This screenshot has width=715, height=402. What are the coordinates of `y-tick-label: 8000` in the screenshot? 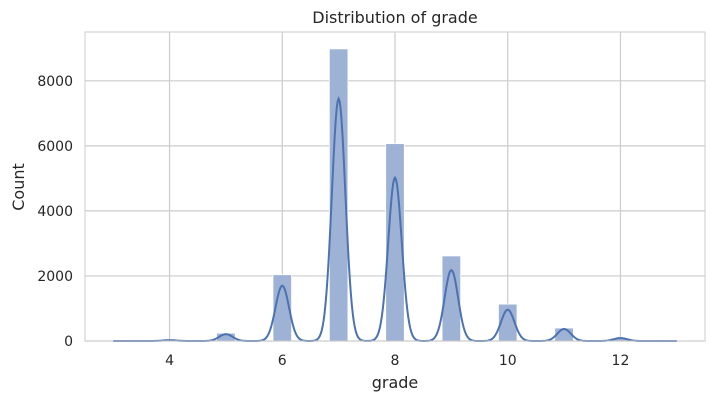 It's located at (55, 82).